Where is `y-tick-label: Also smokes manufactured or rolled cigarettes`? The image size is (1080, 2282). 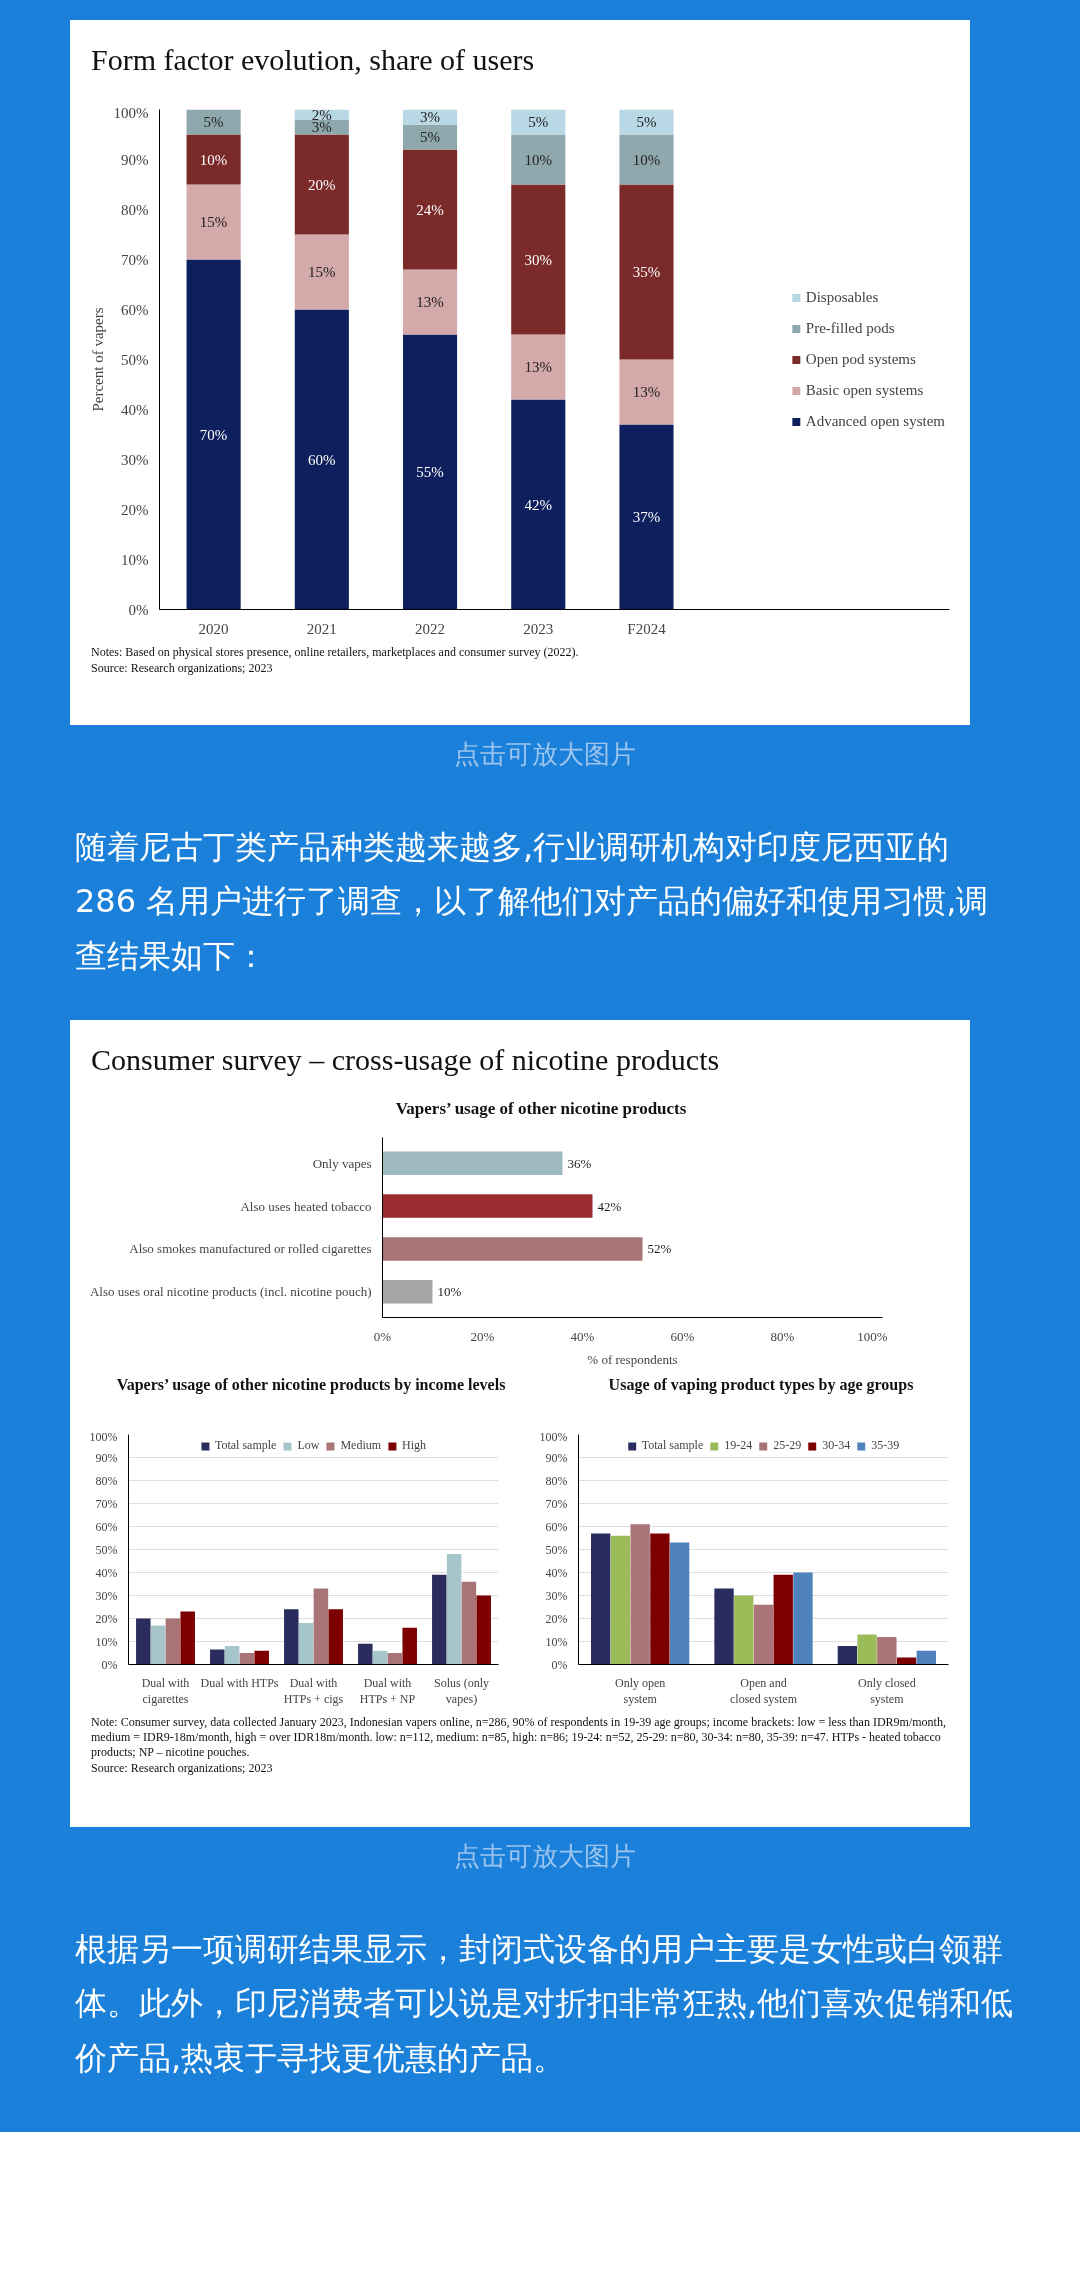
y-tick-label: Also smokes manufactured or rolled cigarettes is located at coordinates (250, 1249).